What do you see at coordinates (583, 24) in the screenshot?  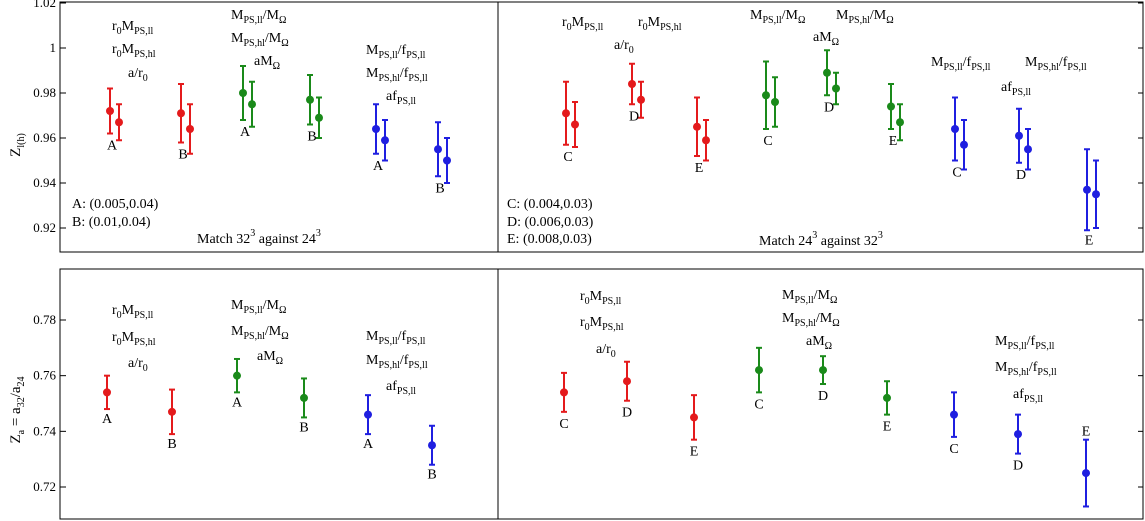 I see `ann-tr-r0mll: r0MPS,ll` at bounding box center [583, 24].